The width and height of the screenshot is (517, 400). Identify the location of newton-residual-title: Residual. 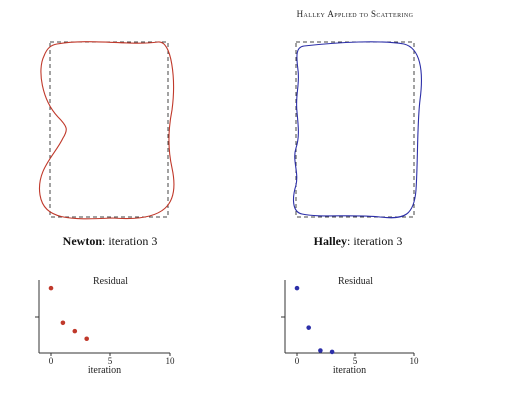
(110, 281).